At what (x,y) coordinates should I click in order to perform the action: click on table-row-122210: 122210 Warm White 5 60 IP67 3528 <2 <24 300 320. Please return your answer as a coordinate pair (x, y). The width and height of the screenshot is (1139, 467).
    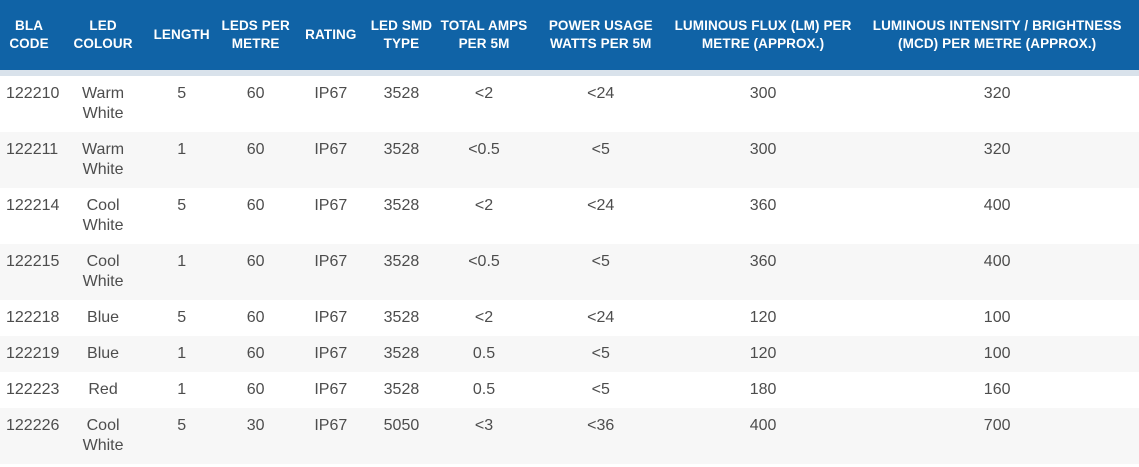
    Looking at the image, I should click on (569, 102).